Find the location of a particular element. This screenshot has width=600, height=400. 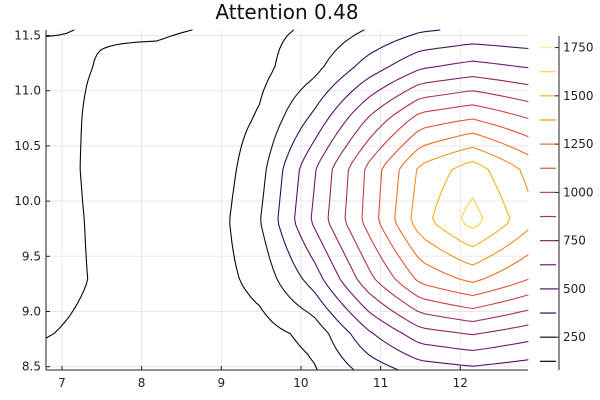

x-tick-label-2: 9 is located at coordinates (221, 383).